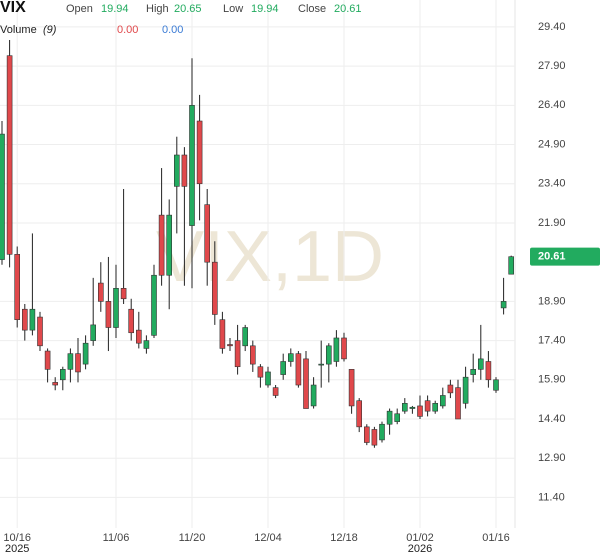 The width and height of the screenshot is (600, 557). I want to click on y-tick-label: 24.90, so click(552, 144).